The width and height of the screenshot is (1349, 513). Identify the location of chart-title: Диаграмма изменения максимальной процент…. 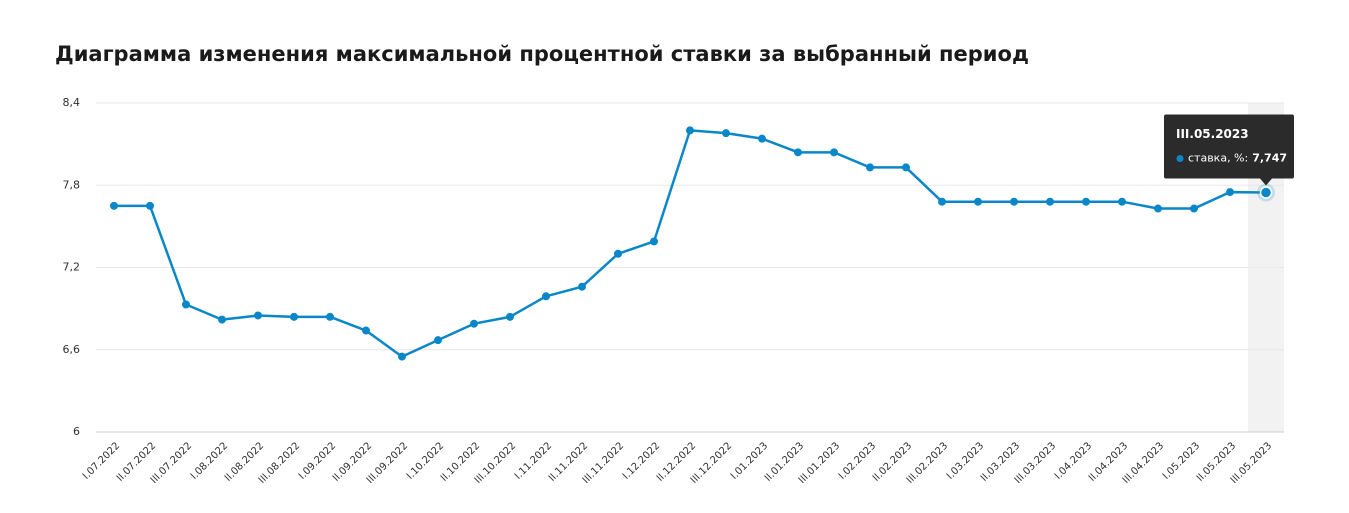
(542, 54).